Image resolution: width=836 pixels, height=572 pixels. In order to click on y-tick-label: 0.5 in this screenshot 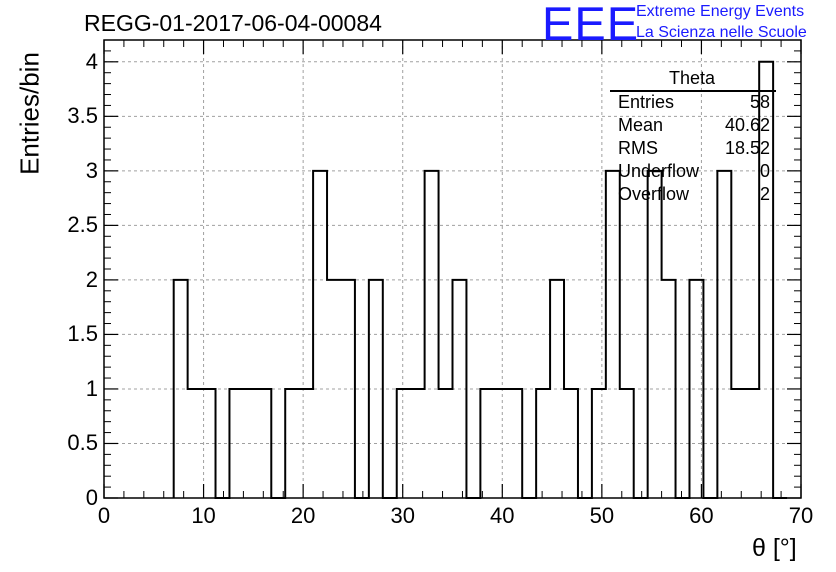, I will do `click(82, 443)`.